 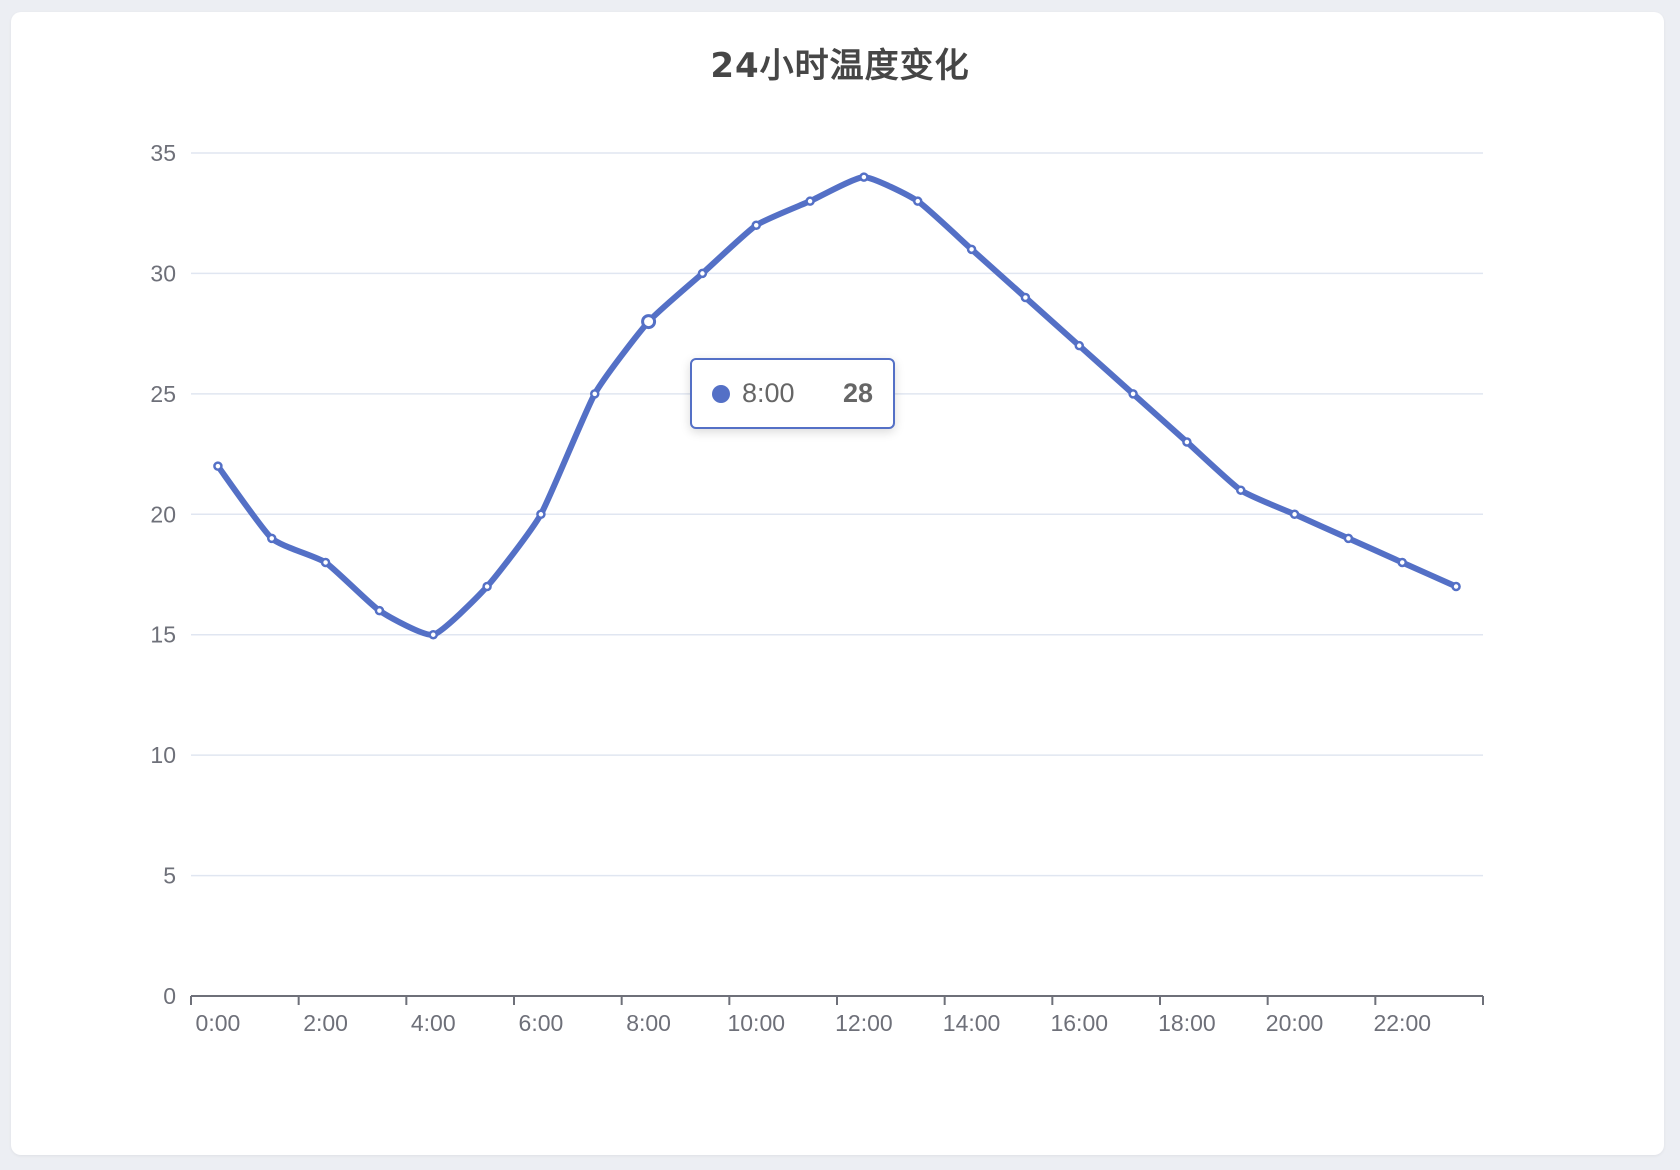 I want to click on x-tick-label: 4:00, so click(x=433, y=1023).